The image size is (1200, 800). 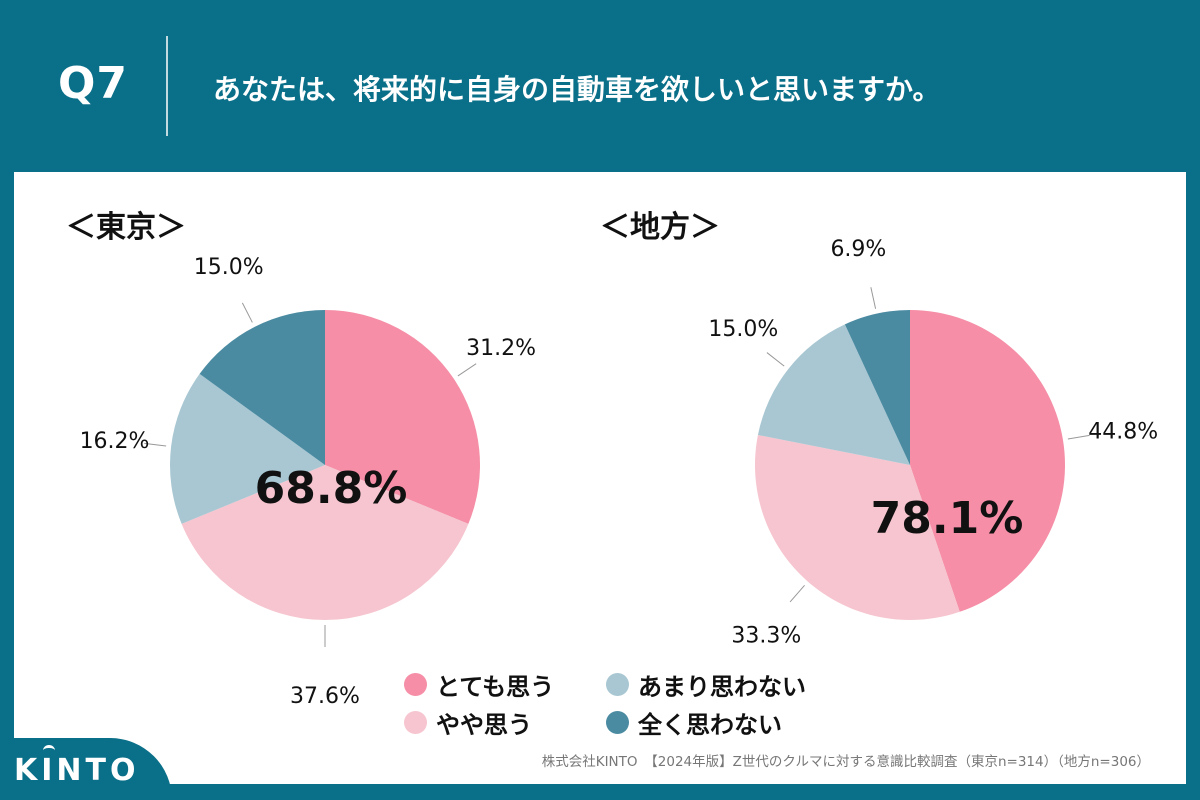 I want to click on center-total-label: 68.8%, so click(x=331, y=488).